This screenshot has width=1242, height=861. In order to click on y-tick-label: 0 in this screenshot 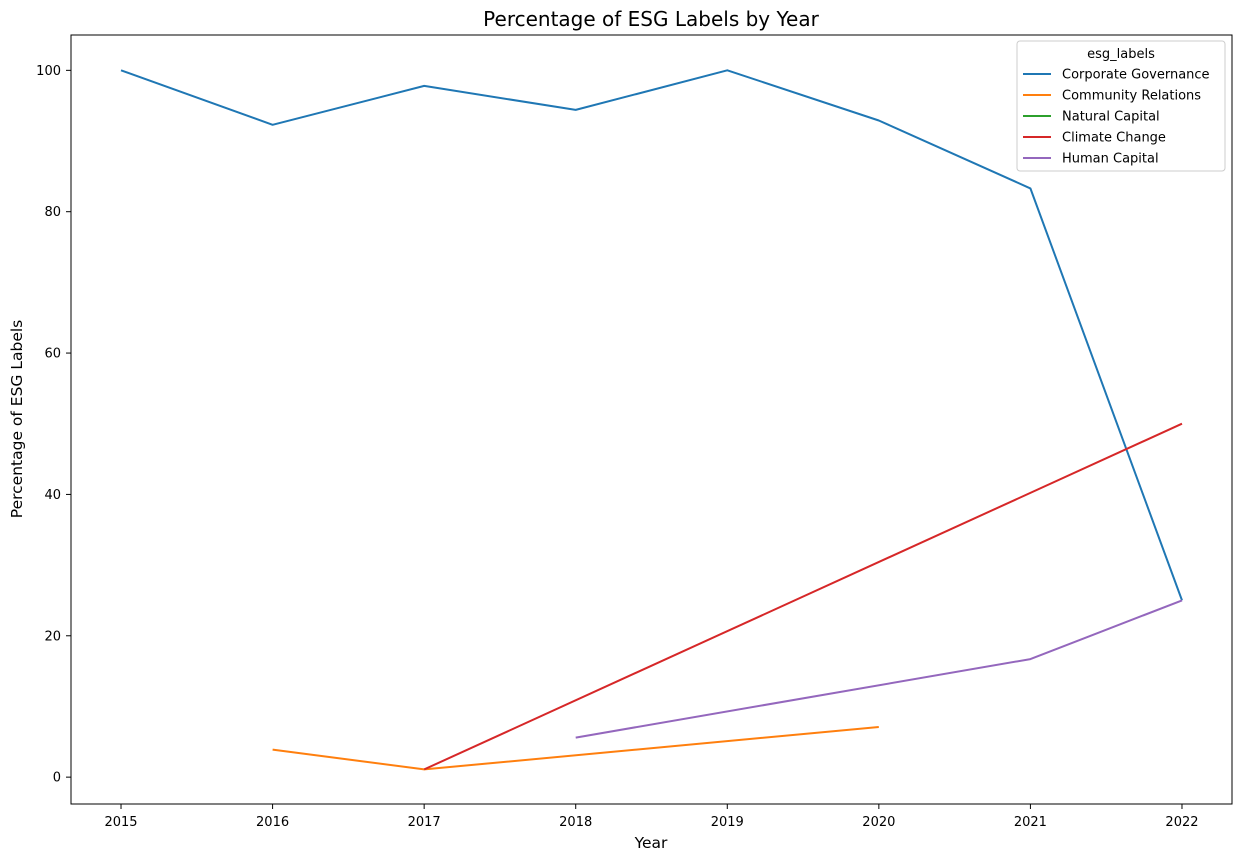, I will do `click(57, 778)`.